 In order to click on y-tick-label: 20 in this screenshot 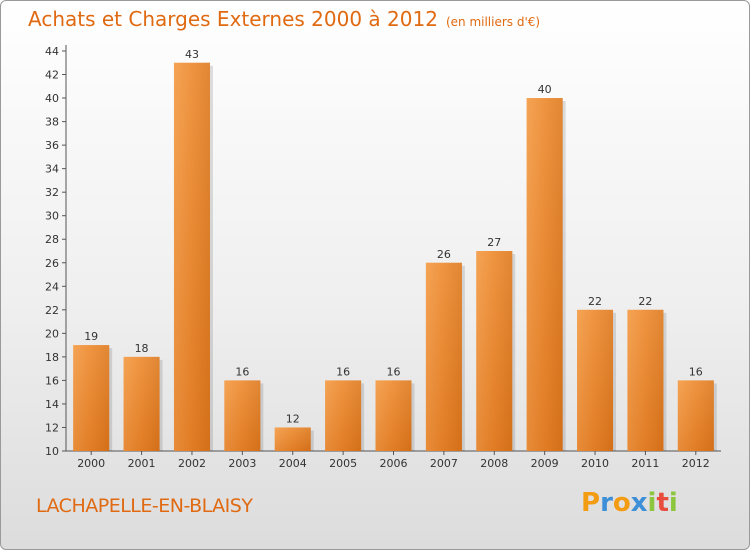, I will do `click(52, 333)`.